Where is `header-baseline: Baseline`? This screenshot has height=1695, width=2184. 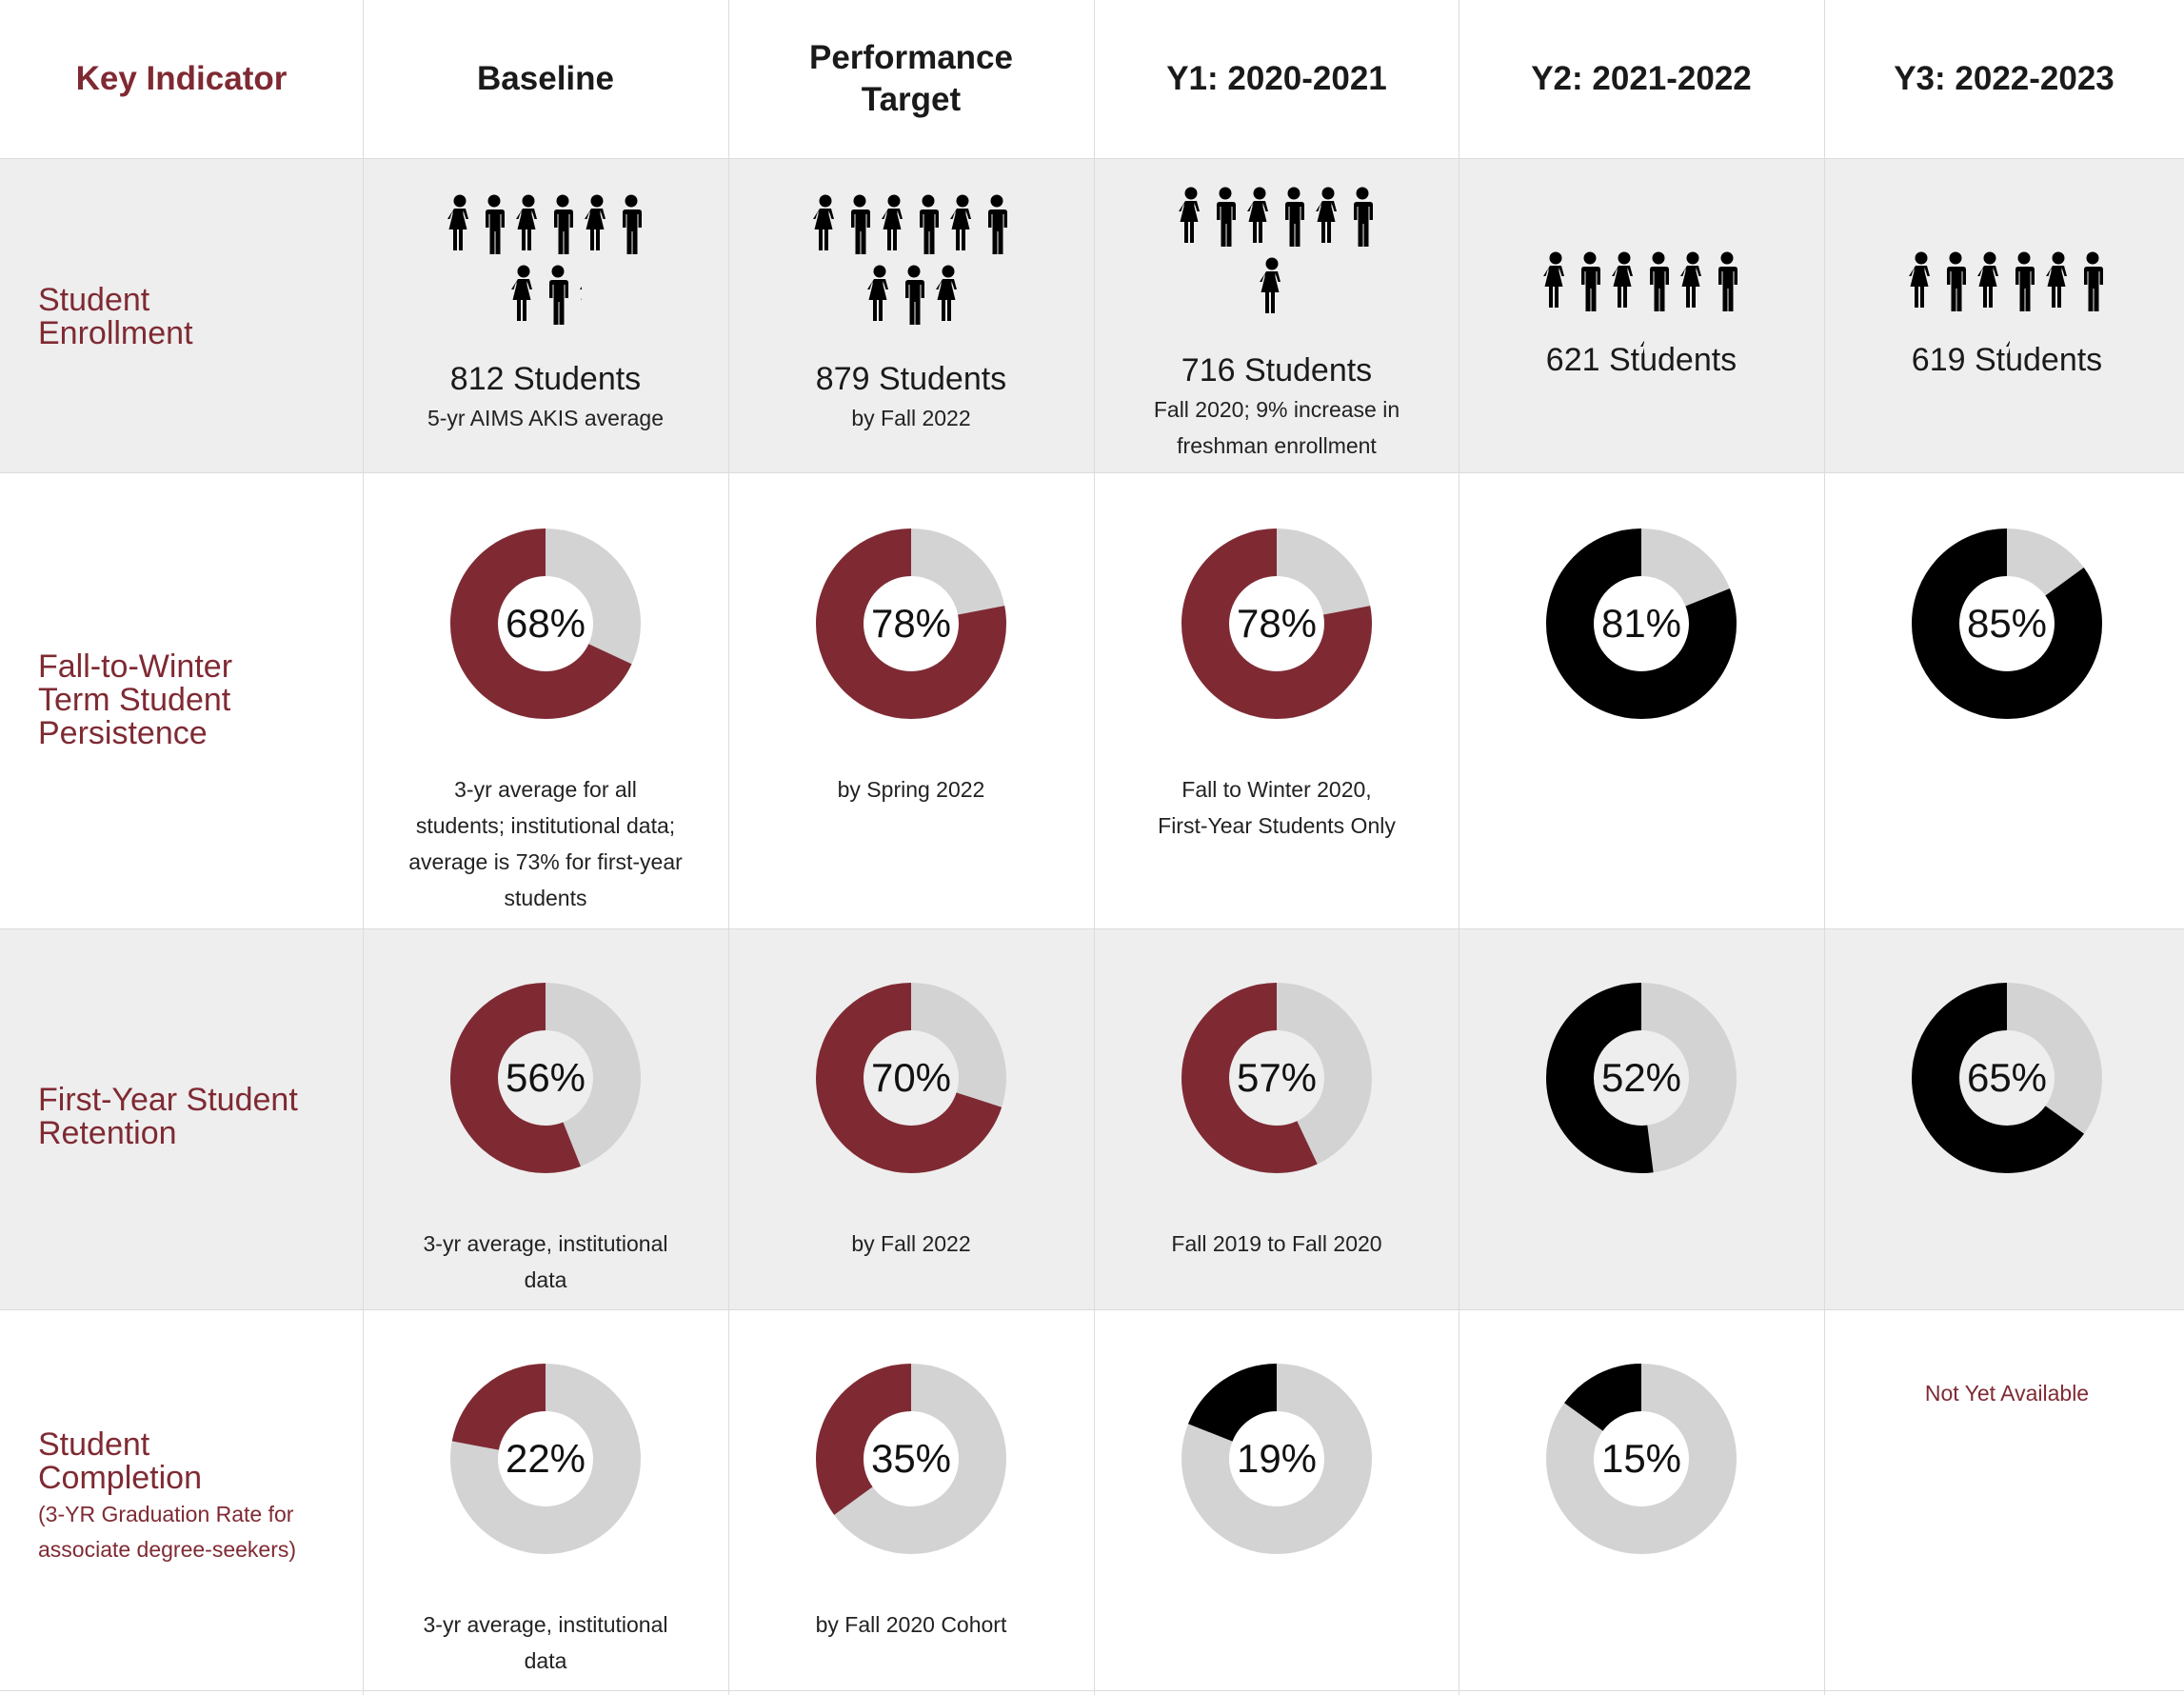
header-baseline: Baseline is located at coordinates (545, 78).